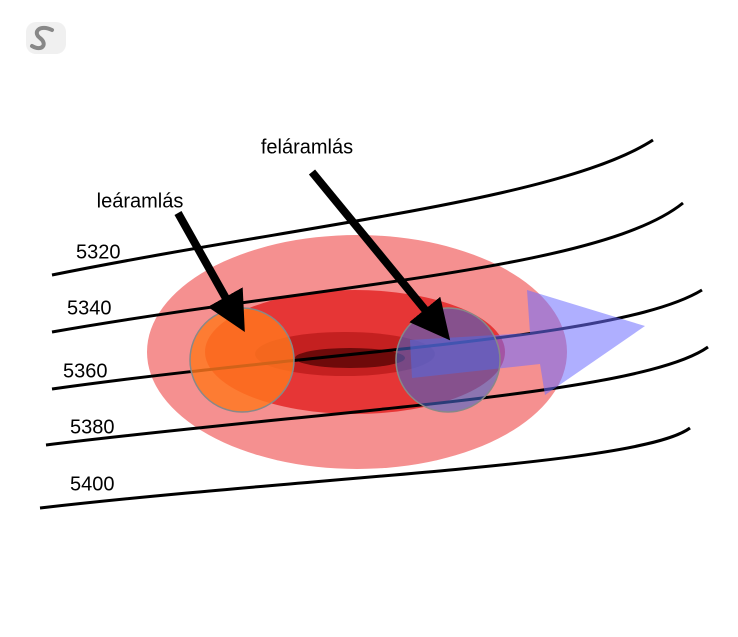 This screenshot has width=738, height=637. I want to click on contour-label: 5340, so click(89, 308).